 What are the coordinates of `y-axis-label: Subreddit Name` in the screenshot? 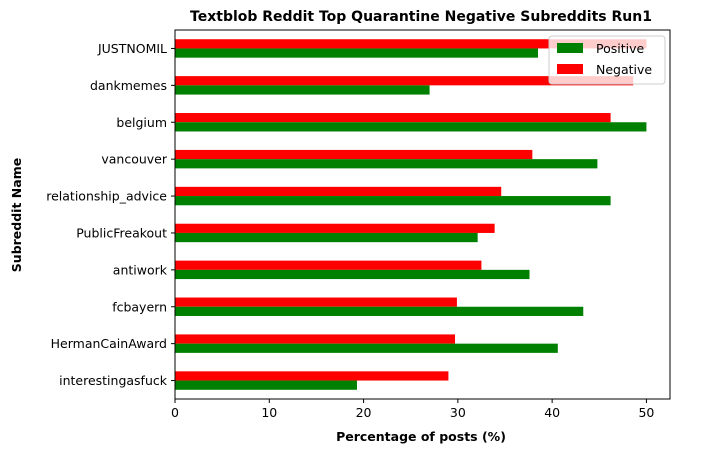 It's located at (16, 215).